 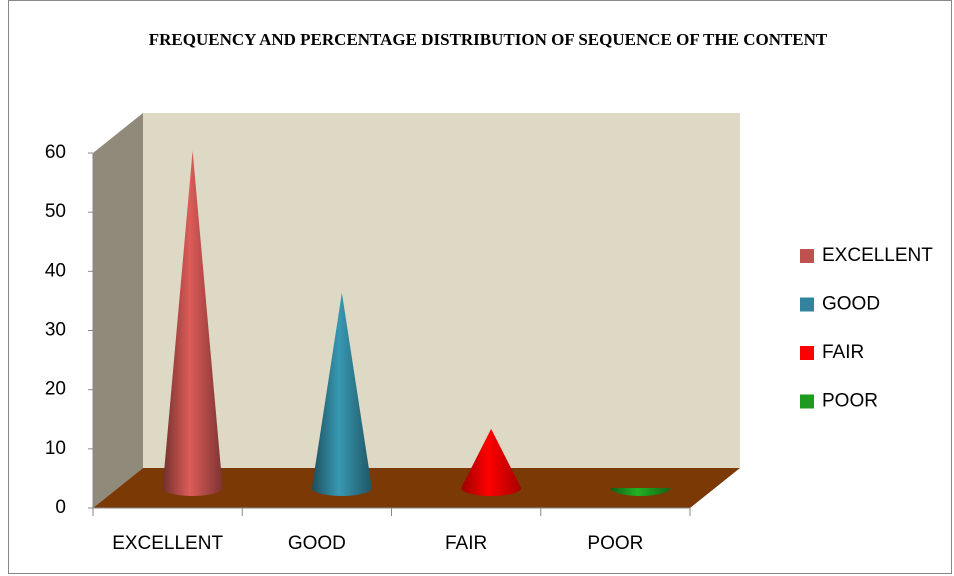 What do you see at coordinates (317, 543) in the screenshot?
I see `x-tick-label: GOOD` at bounding box center [317, 543].